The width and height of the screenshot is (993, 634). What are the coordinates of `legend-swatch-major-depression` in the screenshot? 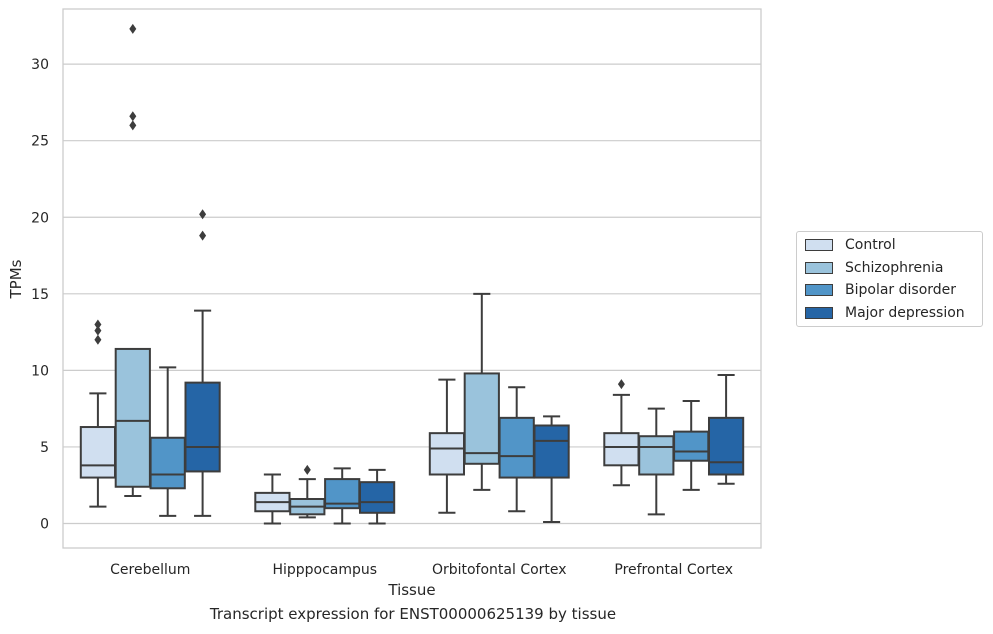 It's located at (819, 313).